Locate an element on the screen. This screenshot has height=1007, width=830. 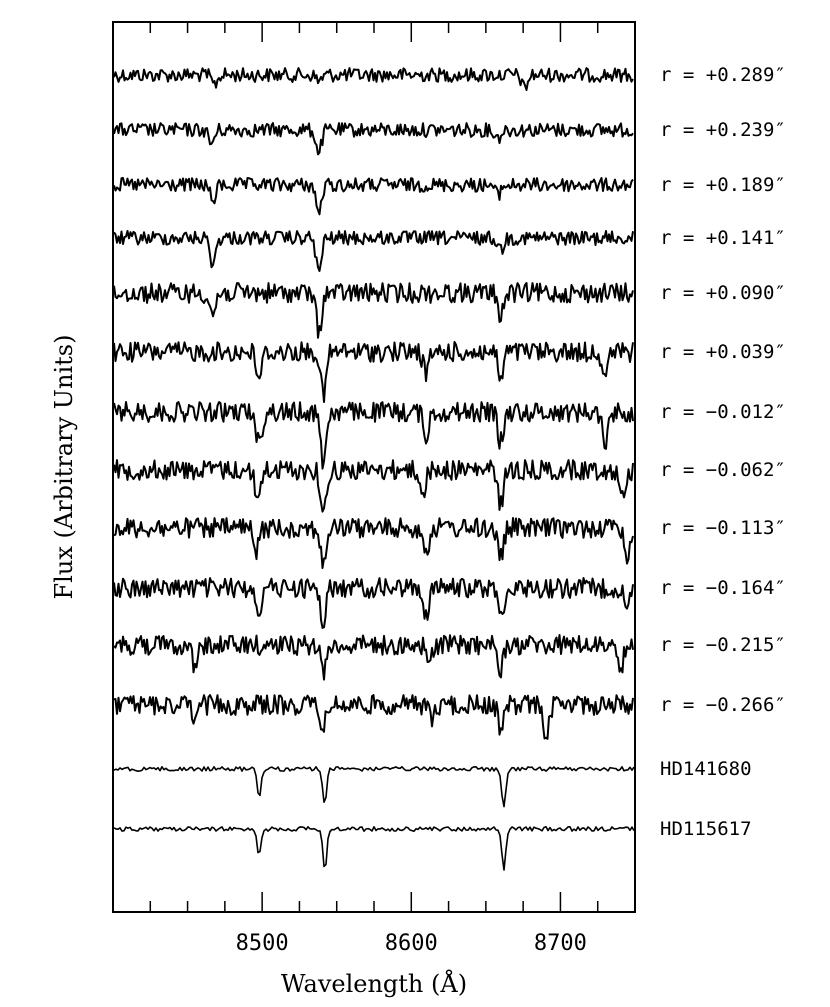
x-axis-label: Wavelength (Å) is located at coordinates (374, 983).